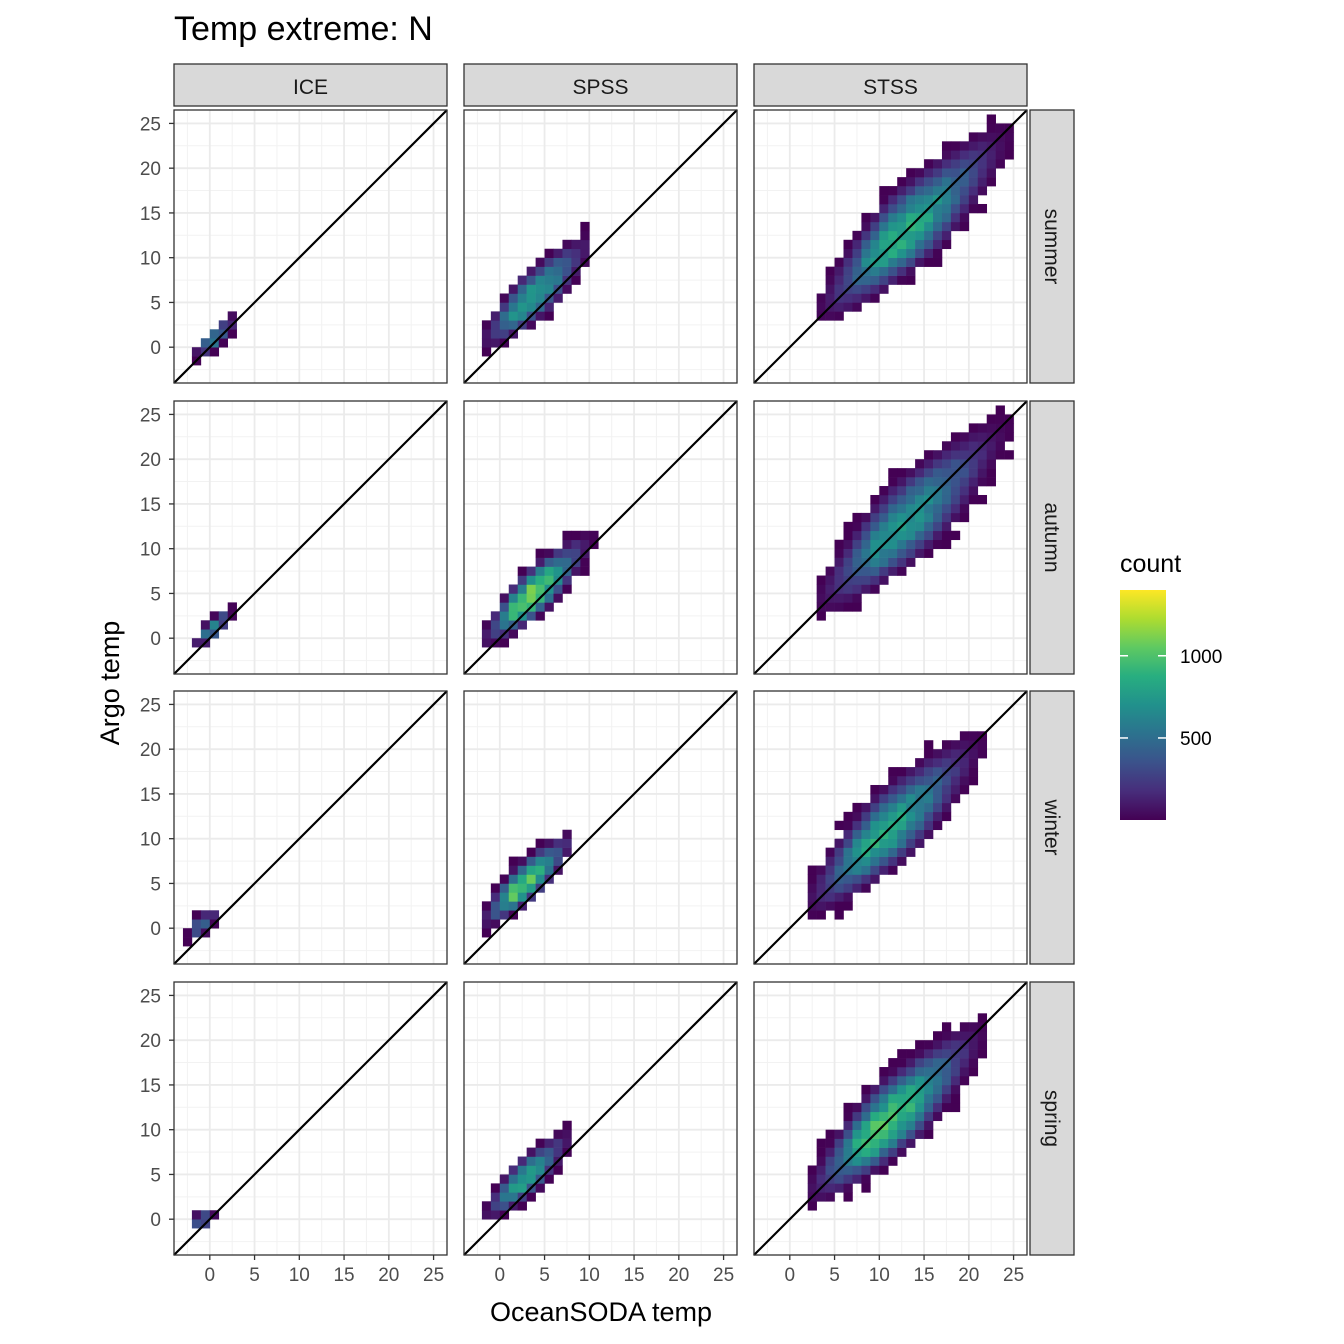 Image resolution: width=1344 pixels, height=1344 pixels. Describe the element at coordinates (310, 246) in the screenshot. I see `reference-line-y-equals-x` at that location.